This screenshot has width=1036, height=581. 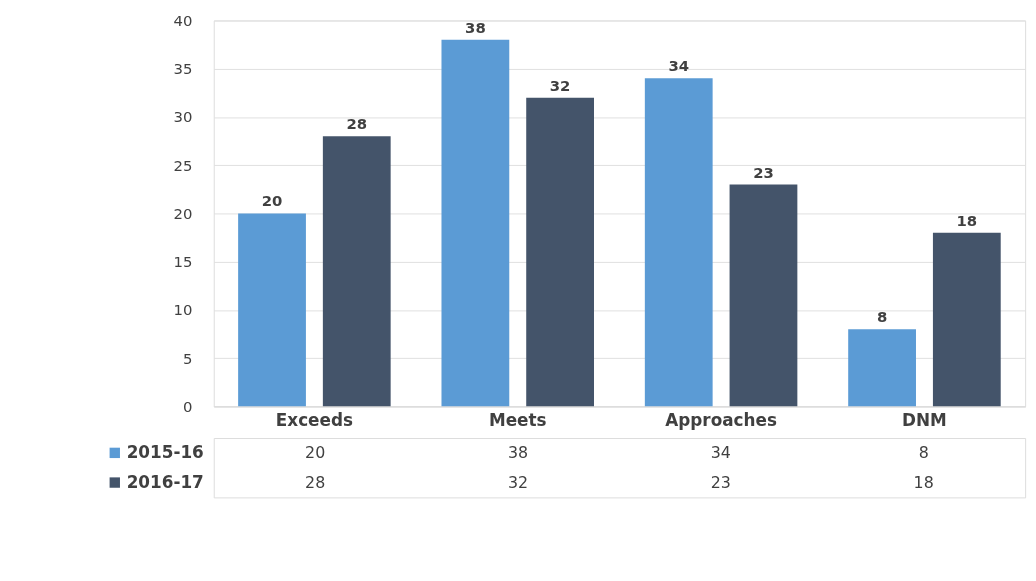 What do you see at coordinates (357, 124) in the screenshot?
I see `annotation: 28` at bounding box center [357, 124].